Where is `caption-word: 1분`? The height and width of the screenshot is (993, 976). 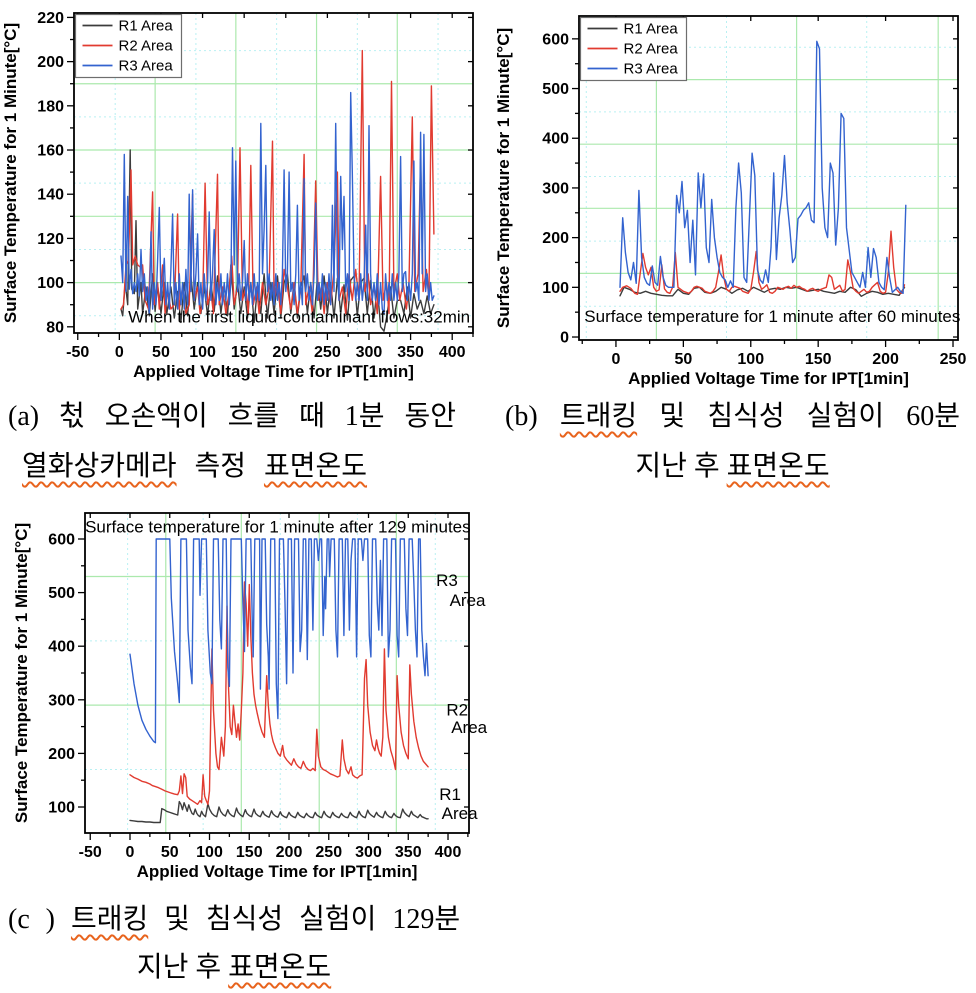
caption-word: 1분 is located at coordinates (364, 416).